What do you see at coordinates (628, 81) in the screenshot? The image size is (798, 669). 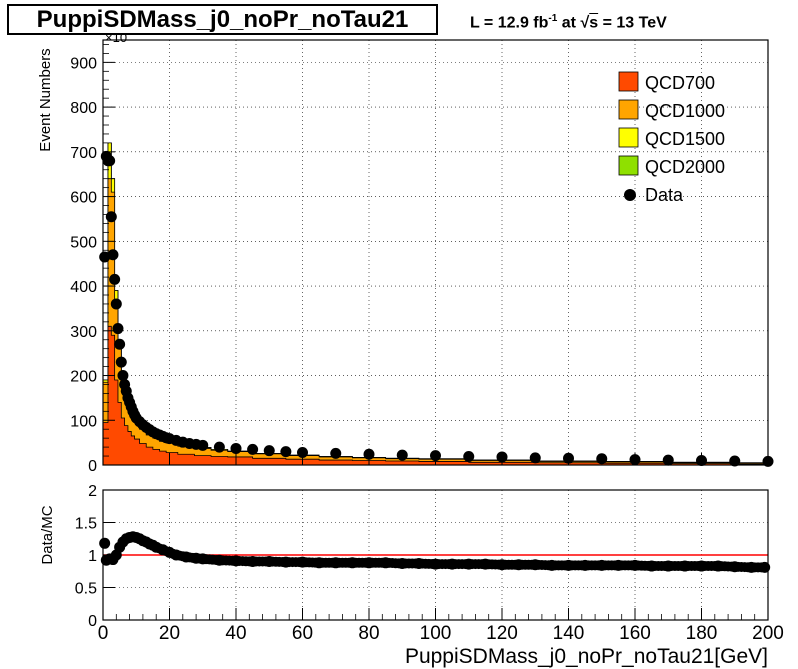 I see `legend-swatch-qcd700` at bounding box center [628, 81].